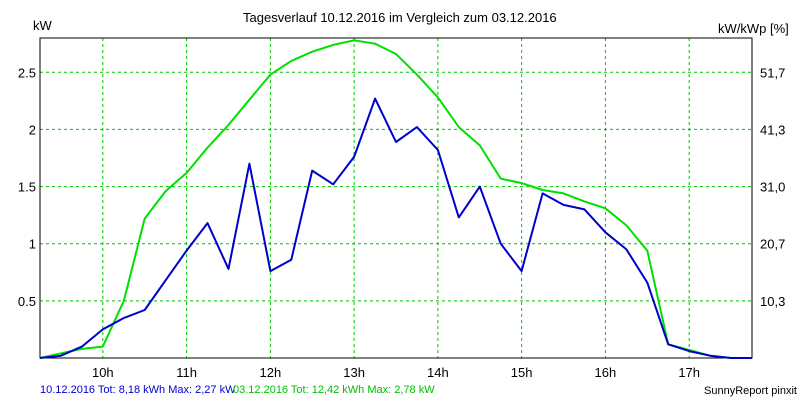 The width and height of the screenshot is (800, 400). What do you see at coordinates (772, 301) in the screenshot?
I see `y-tick-right: 10,3` at bounding box center [772, 301].